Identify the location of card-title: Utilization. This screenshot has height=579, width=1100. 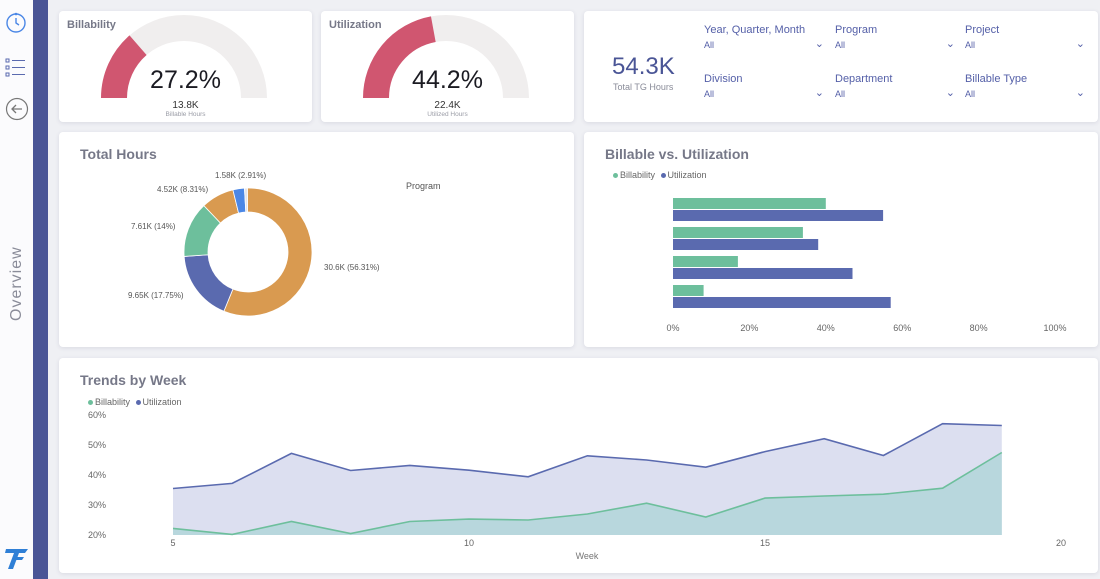
(355, 25).